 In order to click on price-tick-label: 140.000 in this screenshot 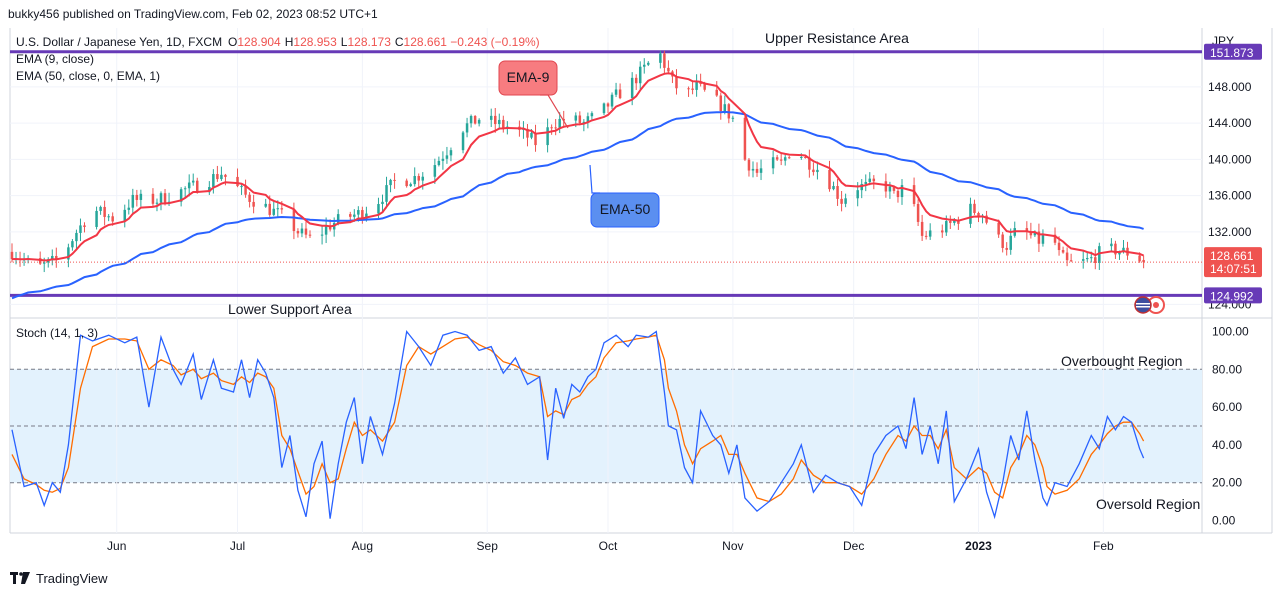, I will do `click(1230, 159)`.